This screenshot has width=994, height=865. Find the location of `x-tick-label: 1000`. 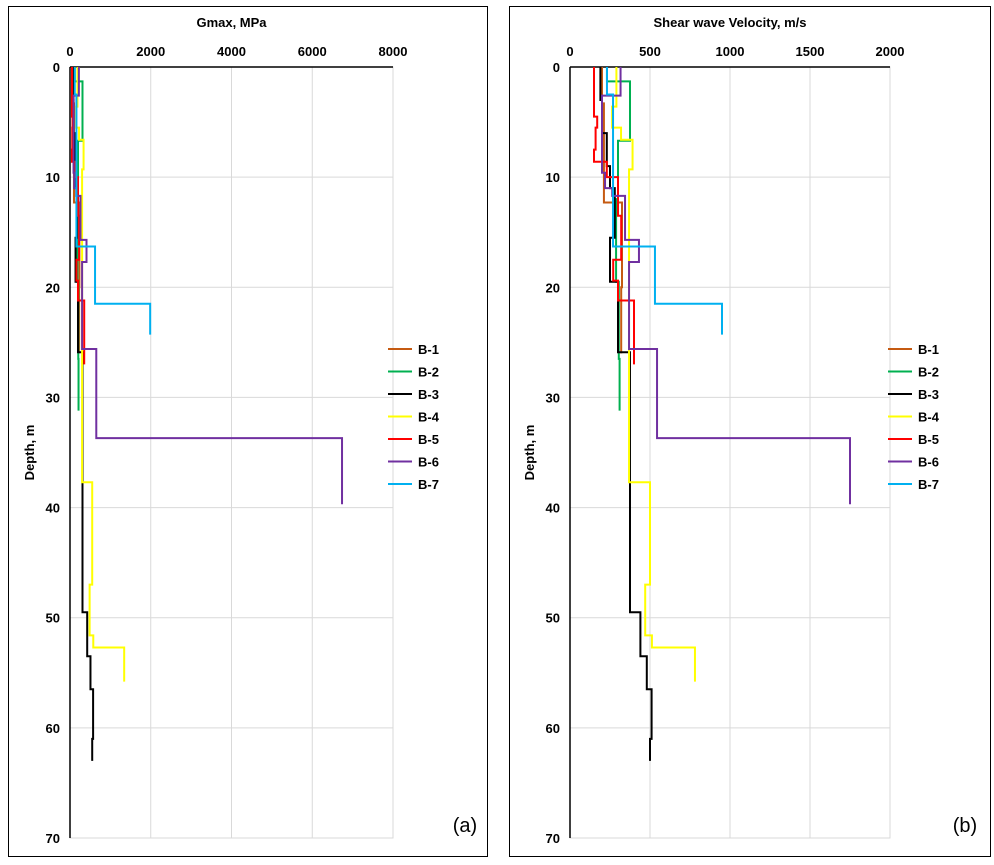

x-tick-label: 1000 is located at coordinates (730, 51).